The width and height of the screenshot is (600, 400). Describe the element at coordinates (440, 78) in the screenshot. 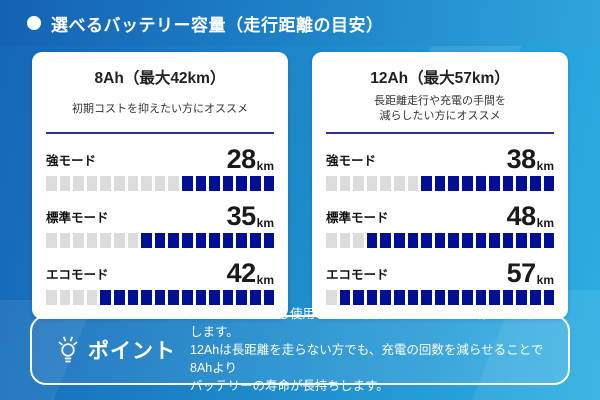

I see `card-title: 12Ah（最大57km）` at that location.